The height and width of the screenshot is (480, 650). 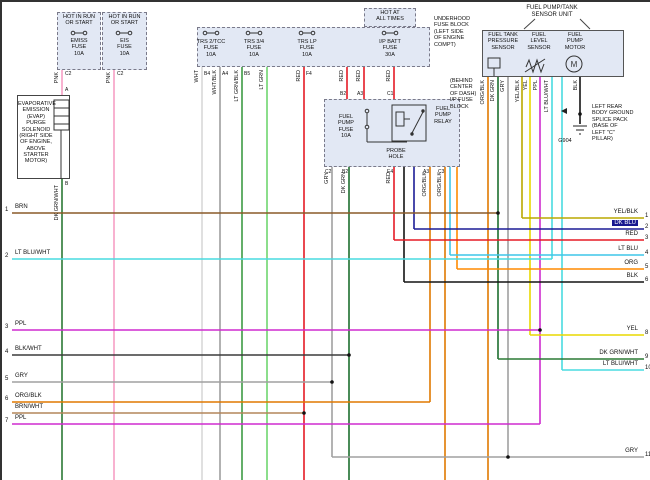 I want to click on wire-color-label: LT BLU/WHT, so click(x=547, y=96).